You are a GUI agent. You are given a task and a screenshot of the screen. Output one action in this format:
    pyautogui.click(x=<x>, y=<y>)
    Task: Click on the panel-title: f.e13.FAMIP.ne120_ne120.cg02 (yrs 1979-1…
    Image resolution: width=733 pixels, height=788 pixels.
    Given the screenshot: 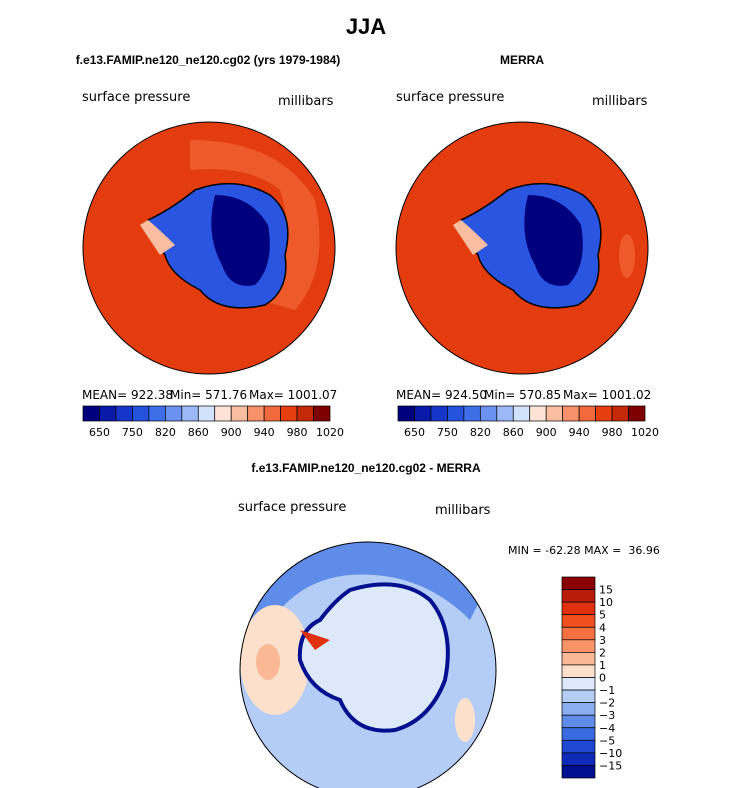 What is the action you would take?
    pyautogui.click(x=208, y=60)
    